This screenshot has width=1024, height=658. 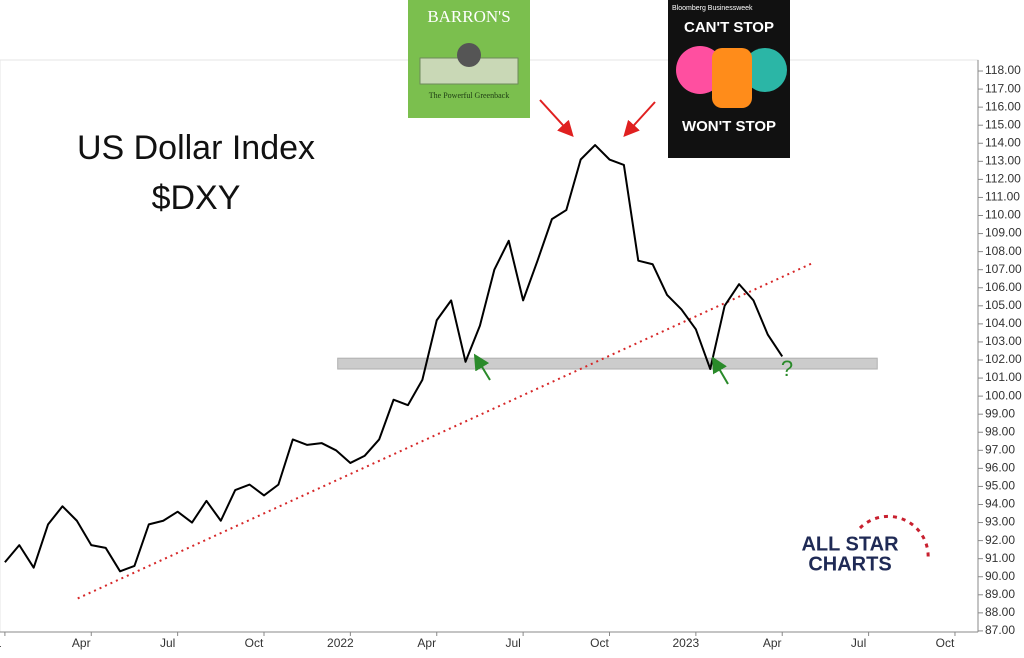 I want to click on cover-masthead: BARRON'S, so click(x=468, y=16).